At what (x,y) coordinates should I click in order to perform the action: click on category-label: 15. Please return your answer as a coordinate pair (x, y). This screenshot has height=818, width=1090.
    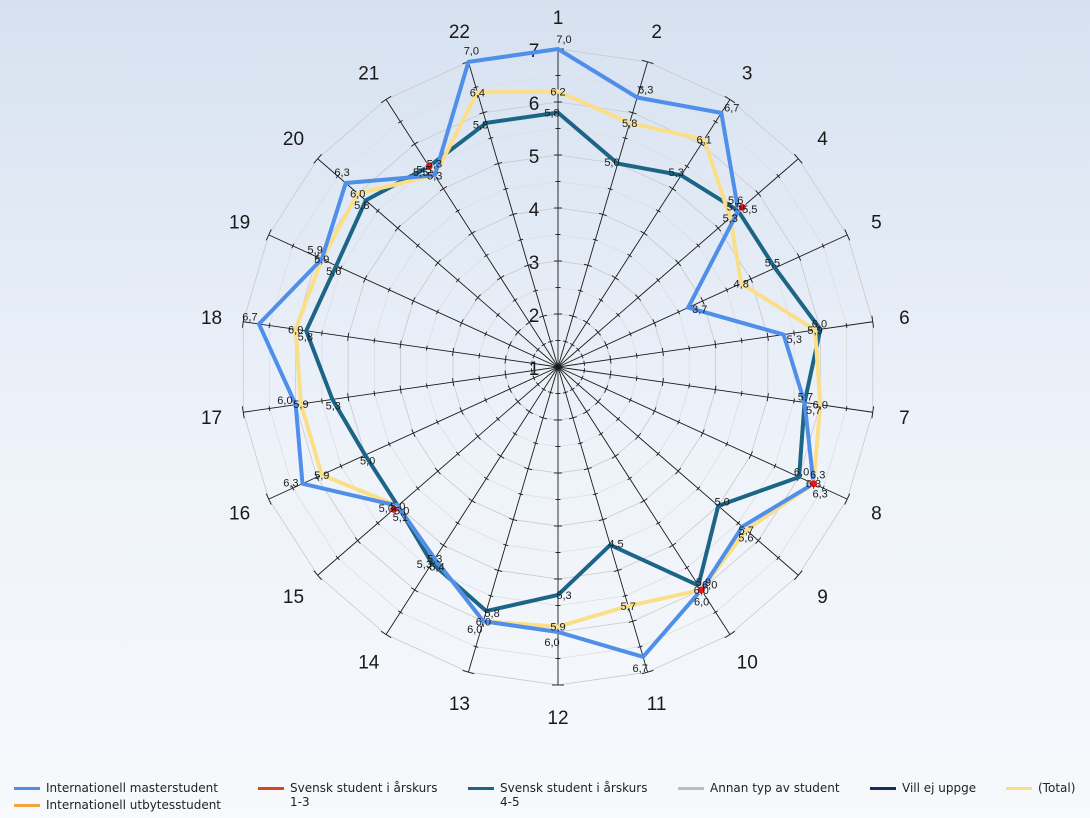
    Looking at the image, I should click on (293, 597).